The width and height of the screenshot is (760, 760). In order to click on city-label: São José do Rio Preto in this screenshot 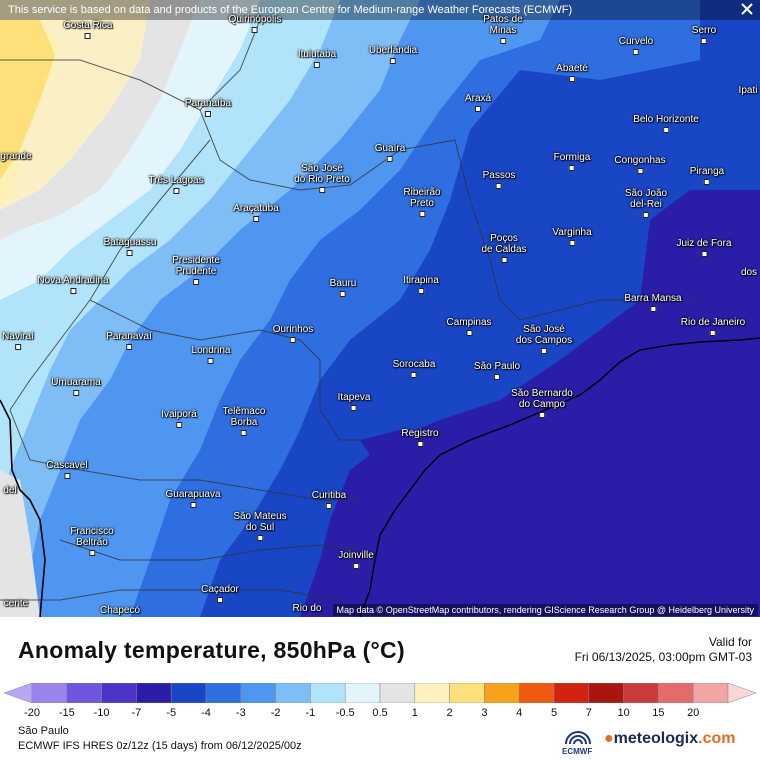, I will do `click(322, 178)`.